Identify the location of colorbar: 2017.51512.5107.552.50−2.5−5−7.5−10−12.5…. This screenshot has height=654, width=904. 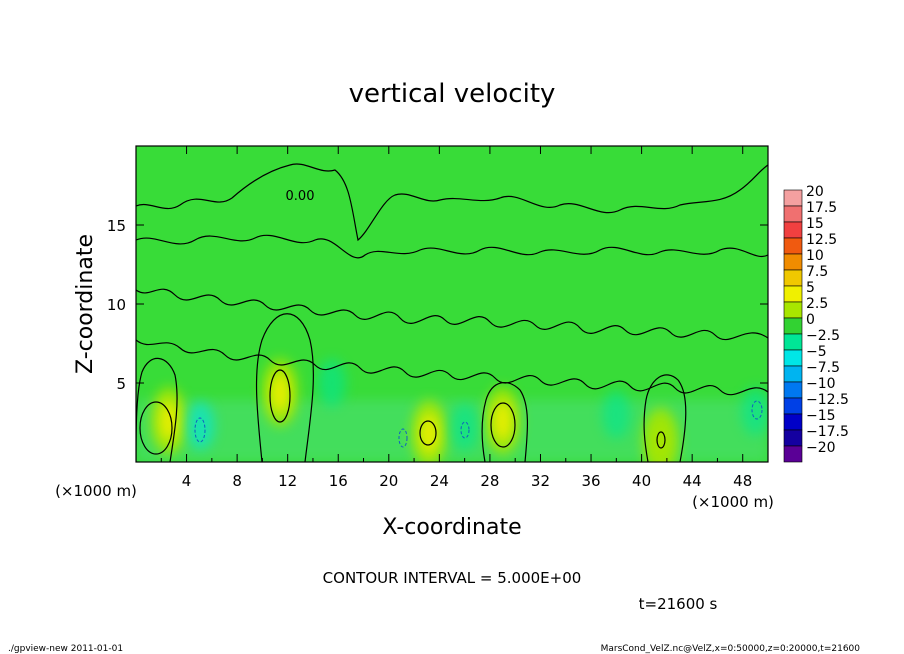
(816, 323).